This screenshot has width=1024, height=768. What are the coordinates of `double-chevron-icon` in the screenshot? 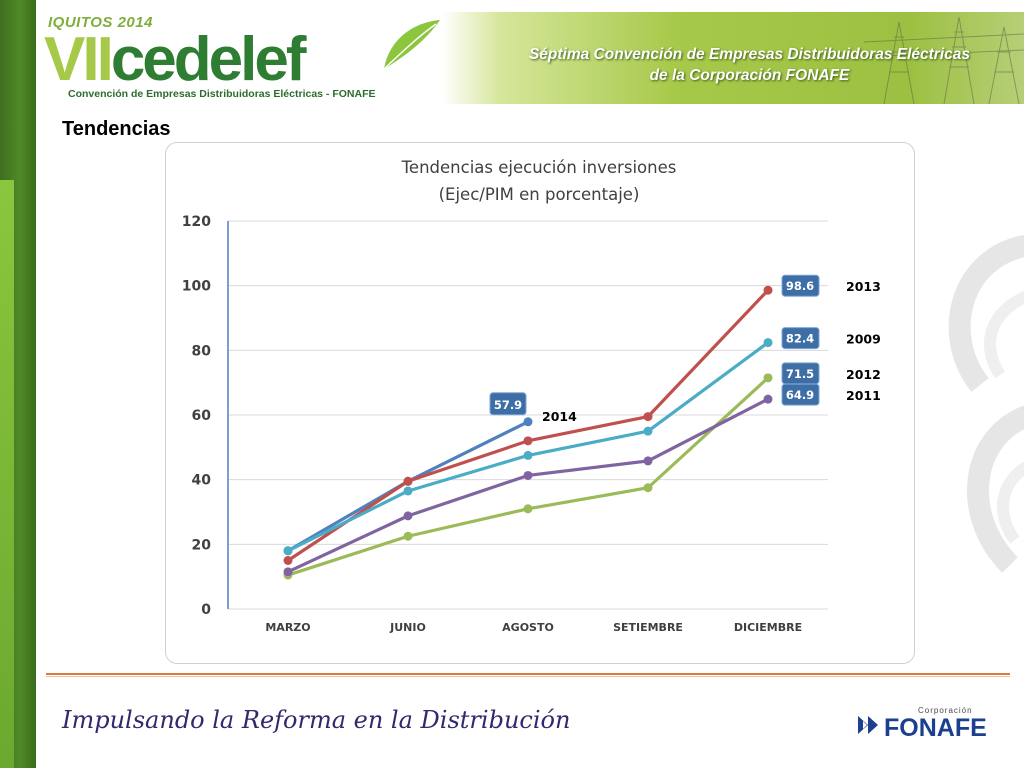 It's located at (868, 725).